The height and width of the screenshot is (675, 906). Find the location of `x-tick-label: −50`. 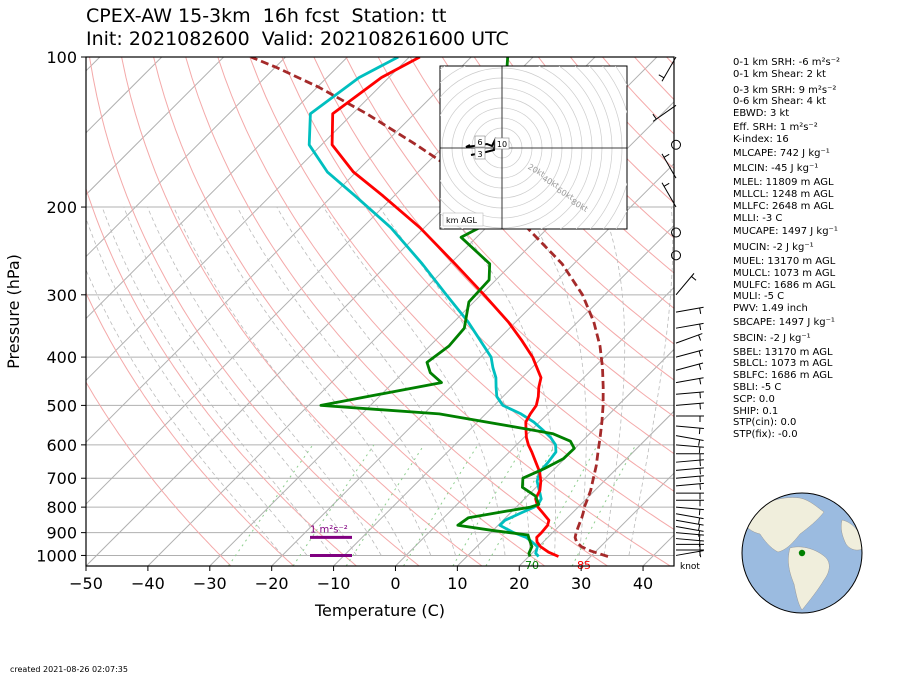

x-tick-label: −50 is located at coordinates (86, 583).